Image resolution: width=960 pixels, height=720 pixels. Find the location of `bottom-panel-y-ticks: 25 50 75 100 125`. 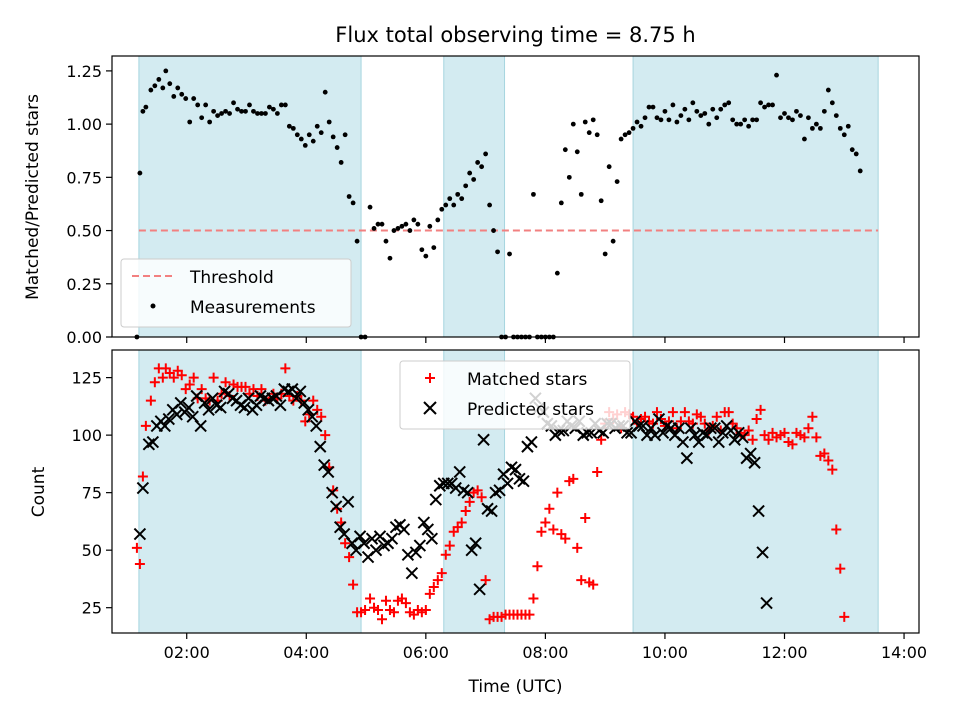

bottom-panel-y-ticks: 25 50 75 100 125 is located at coordinates (91, 493).